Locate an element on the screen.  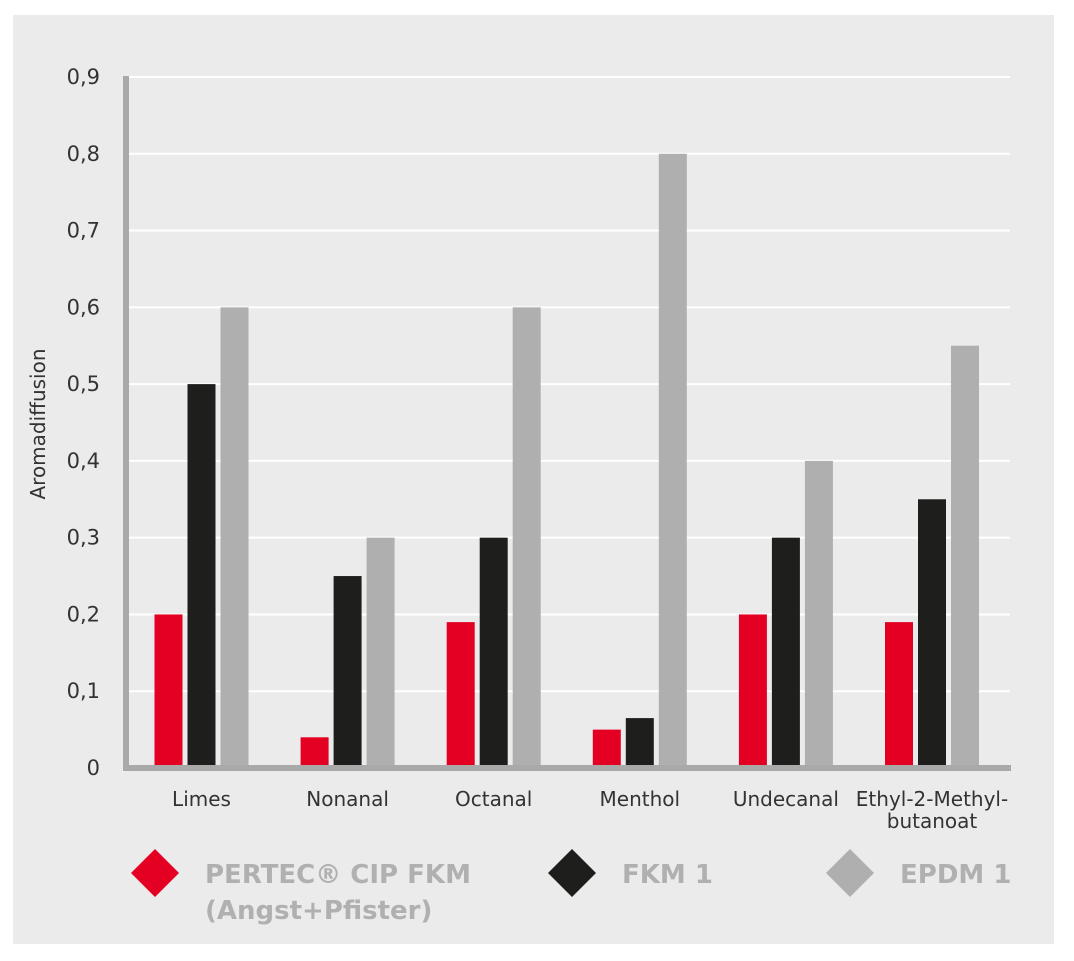
y-tick-label: 0,4 is located at coordinates (83, 461).